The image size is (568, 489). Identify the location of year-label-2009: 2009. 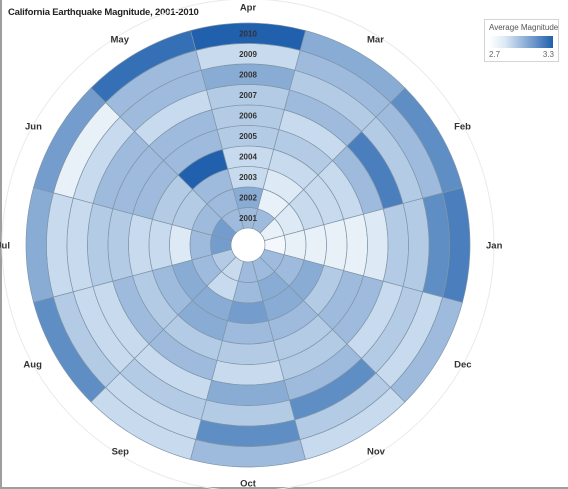
(248, 54).